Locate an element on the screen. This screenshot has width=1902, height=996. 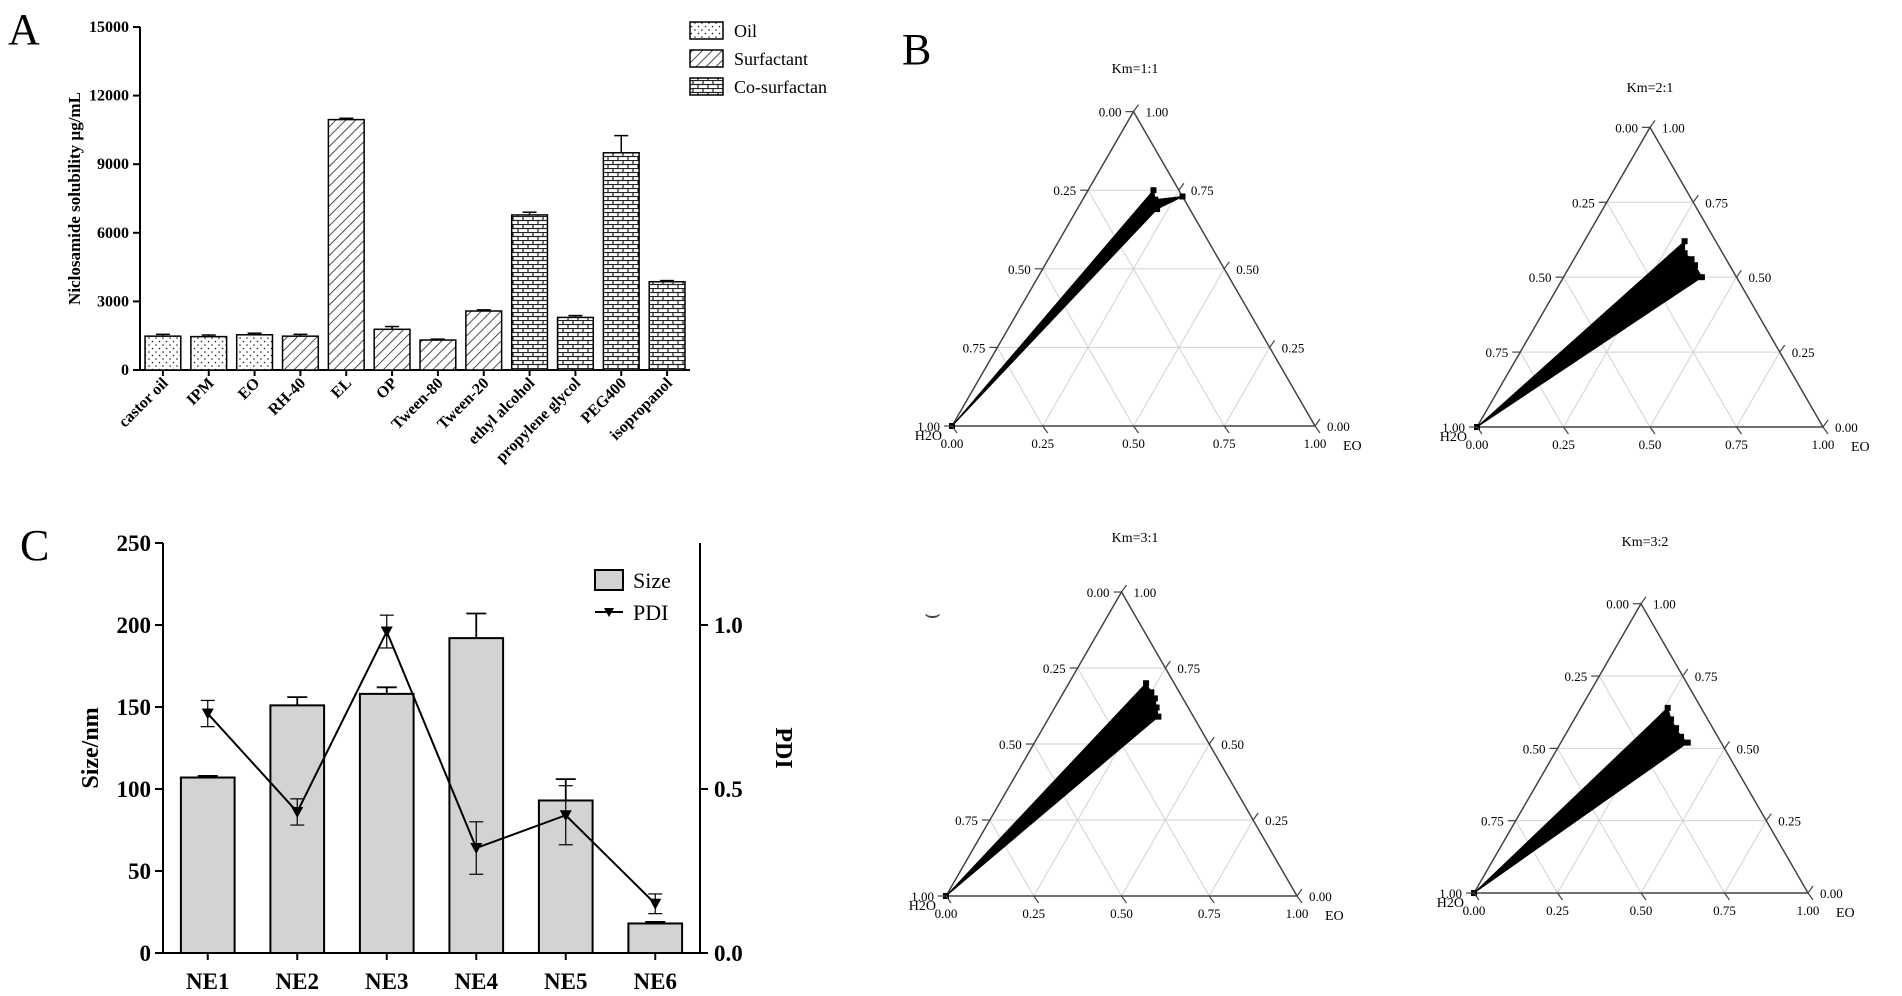
a-y-axis-label: Niclosamide solubility µg/mL is located at coordinates (74, 198).